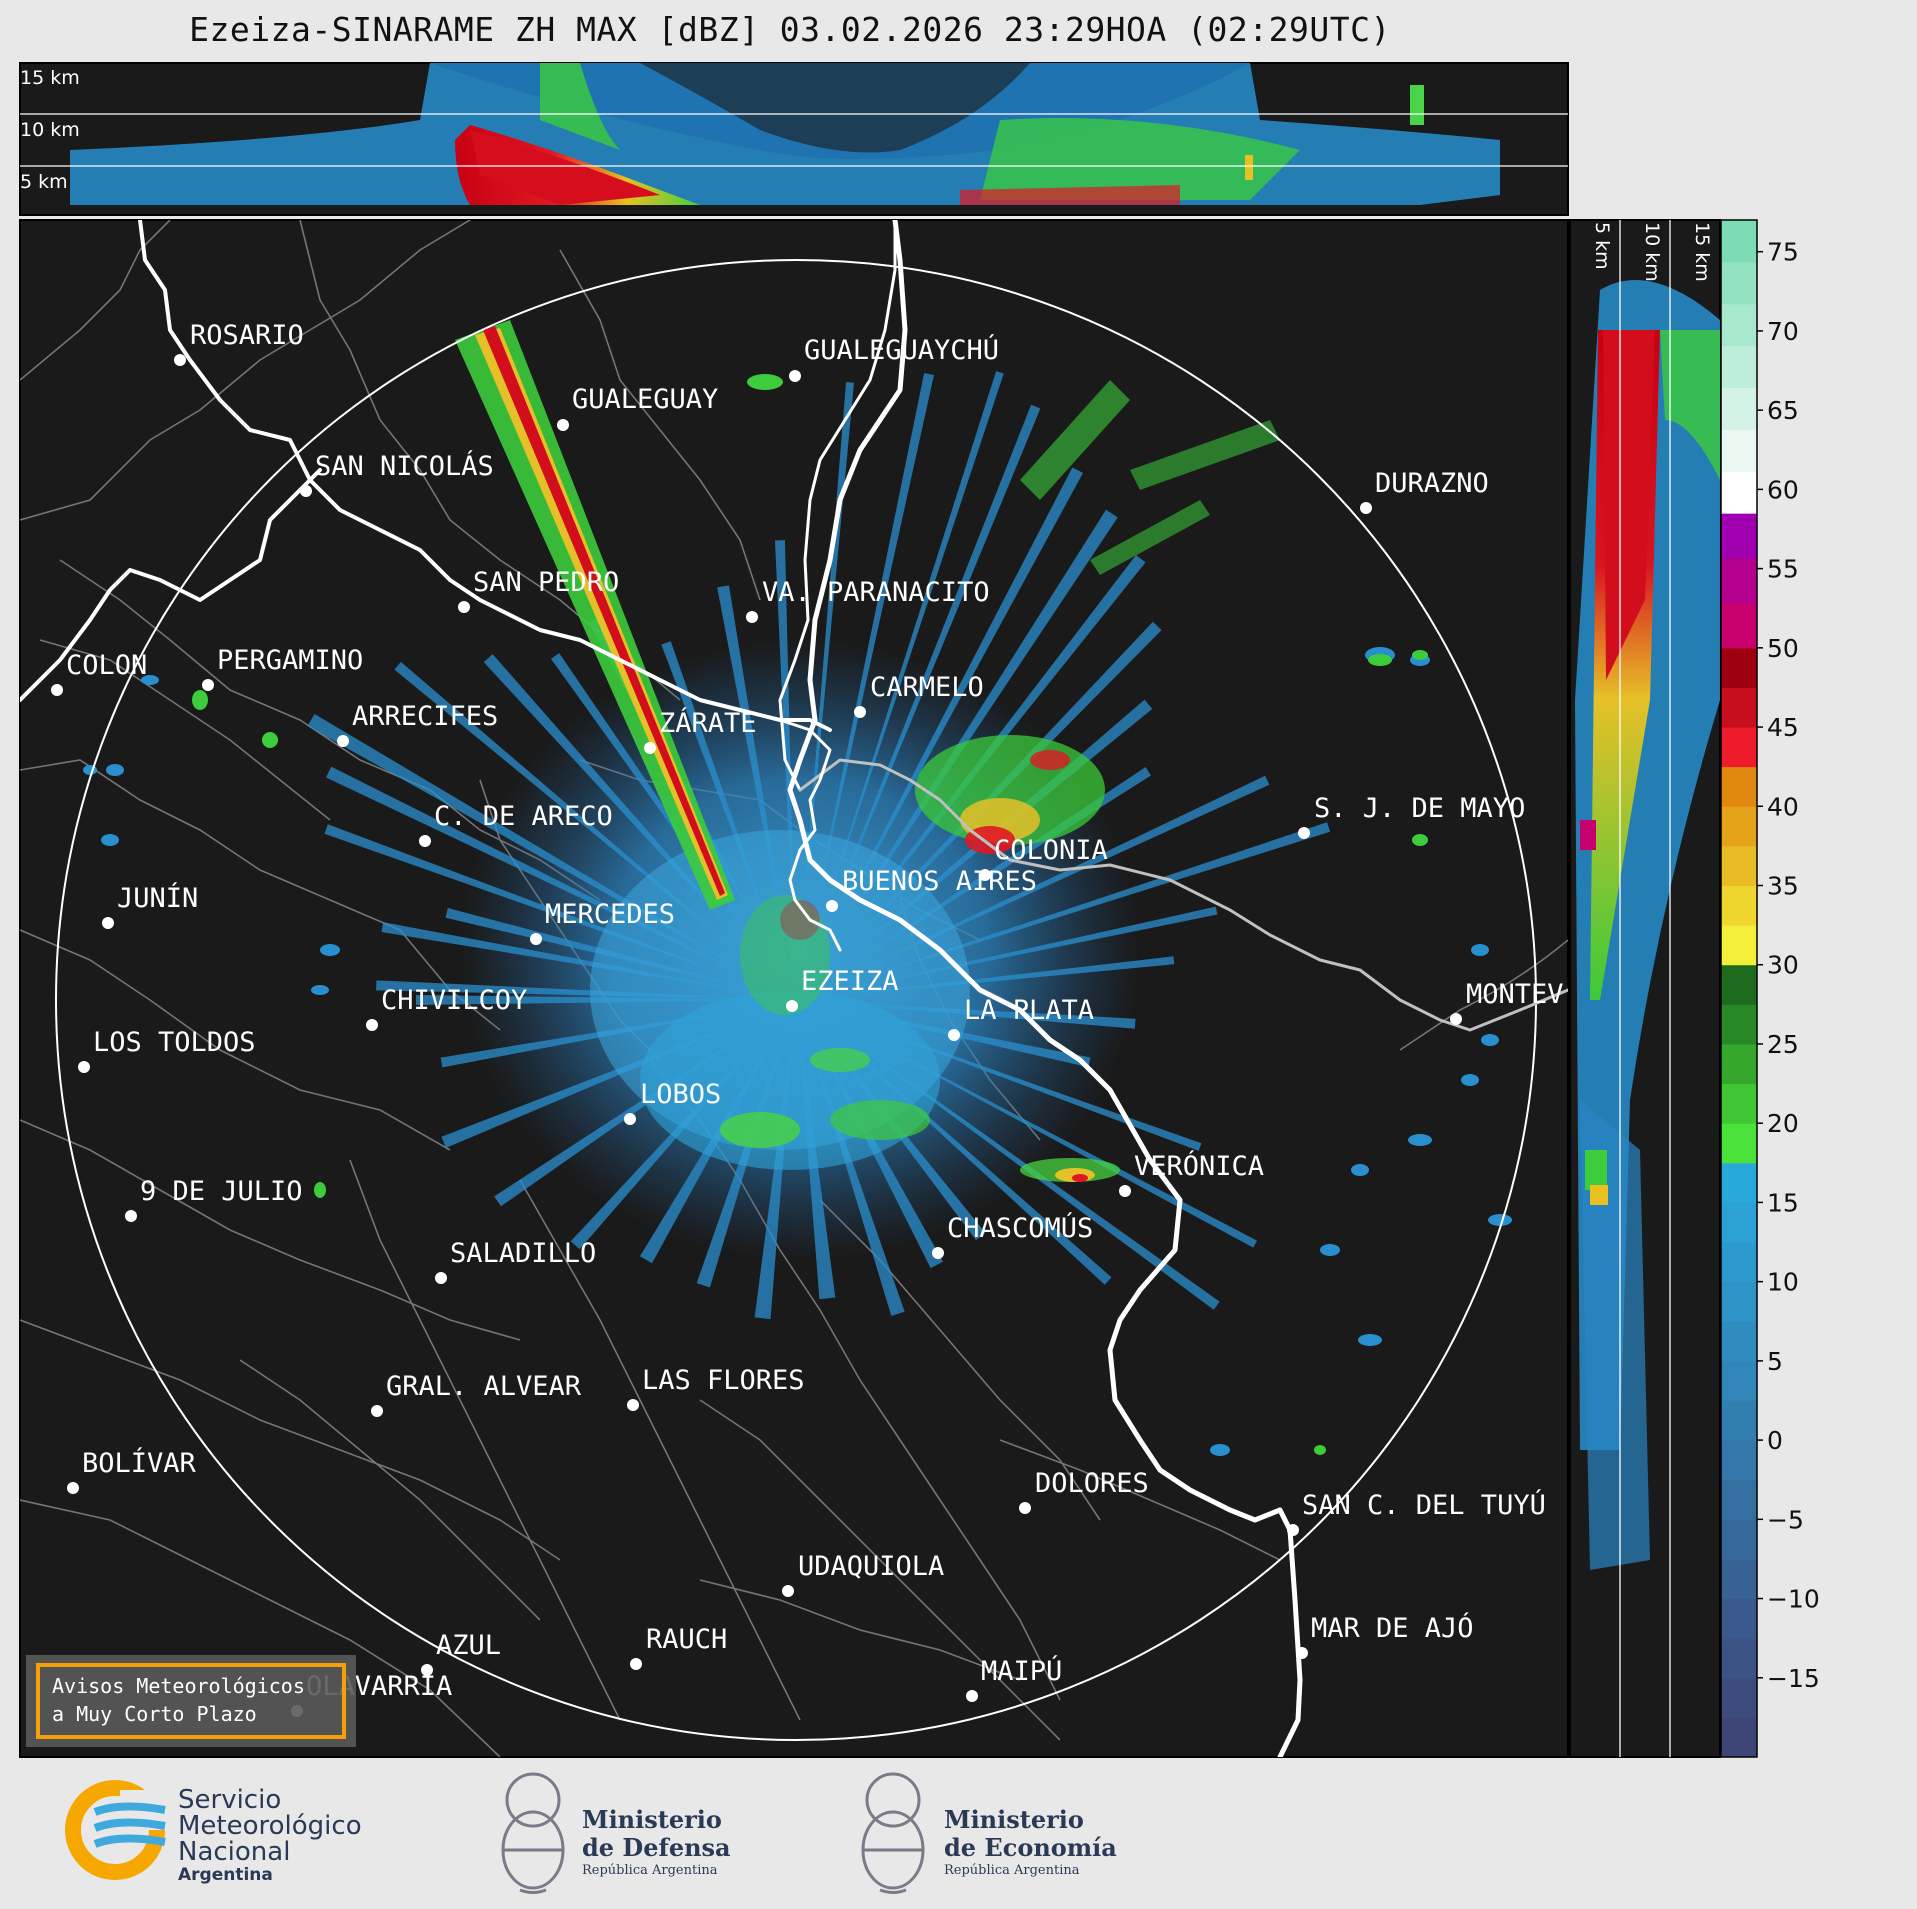 Image resolution: width=1917 pixels, height=1909 pixels. I want to click on city-label: GUALEGUAY, so click(645, 399).